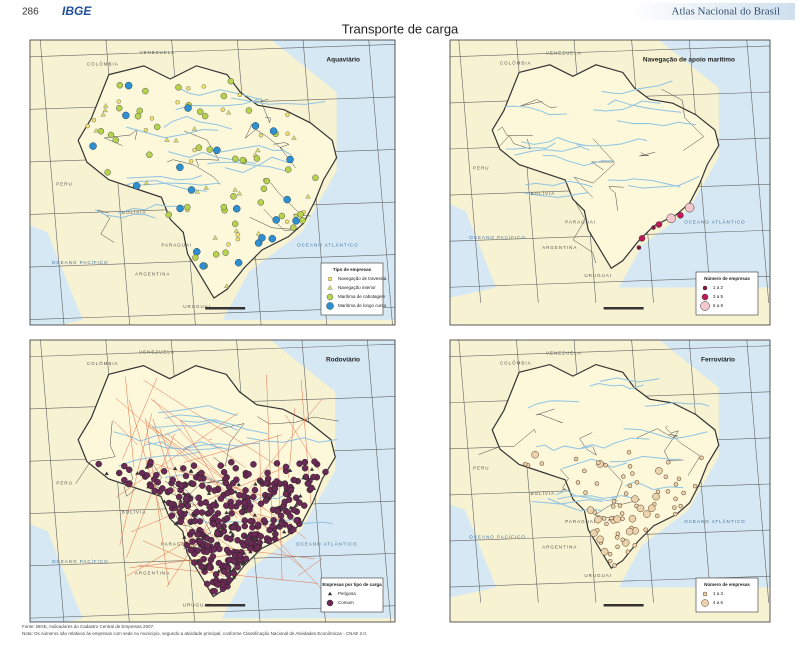 The image size is (800, 650). I want to click on logo: IBGE, so click(77, 11).